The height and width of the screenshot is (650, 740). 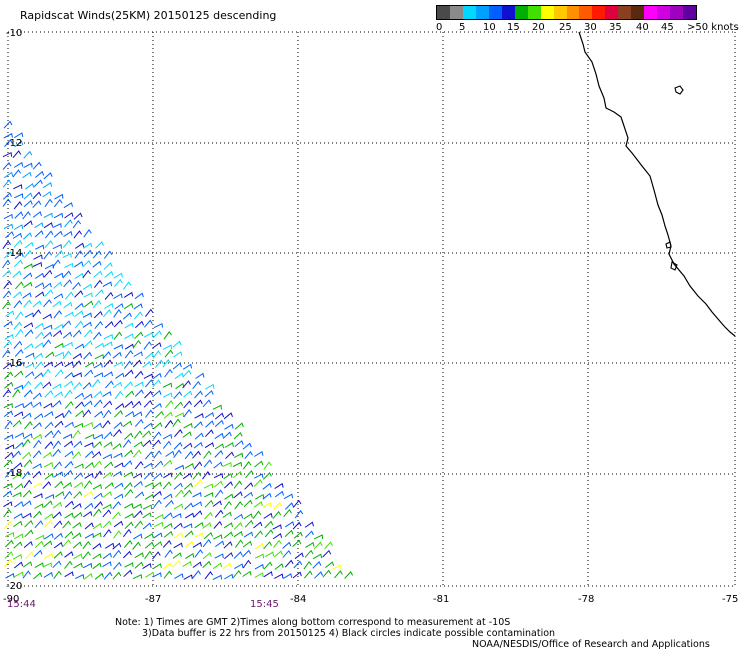 I want to click on lat-label: -18, so click(x=14, y=473).